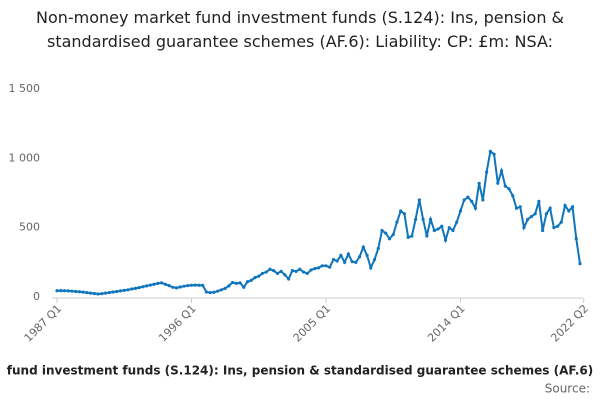  Describe the element at coordinates (25, 88) in the screenshot. I see `y-tick-label: 1 500` at that location.